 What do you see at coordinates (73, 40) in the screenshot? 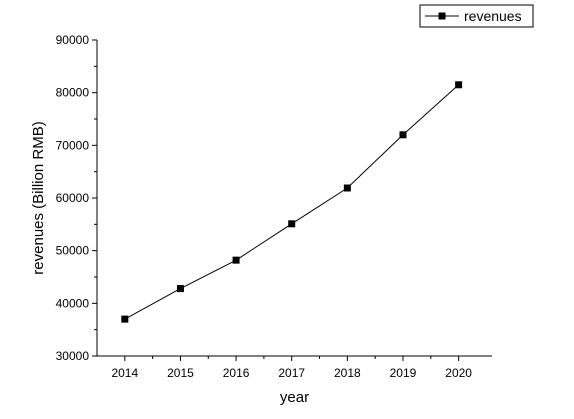
I see `y-tick-label: 90000` at bounding box center [73, 40].